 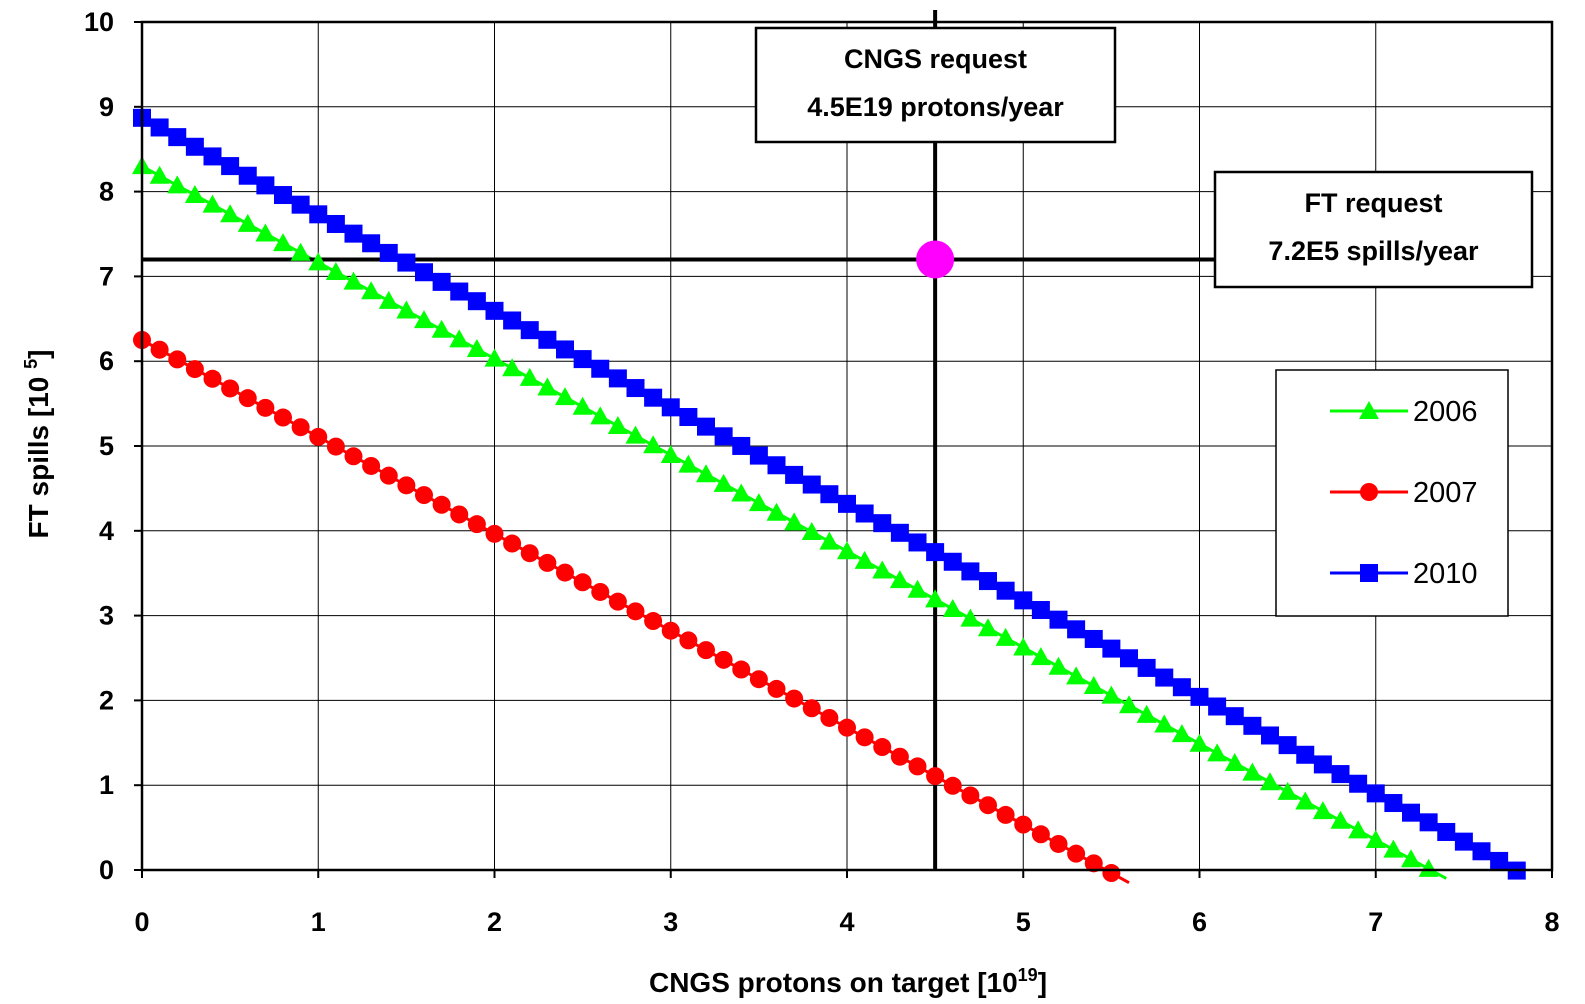 What do you see at coordinates (1369, 410) in the screenshot?
I see `legend-marker-2006` at bounding box center [1369, 410].